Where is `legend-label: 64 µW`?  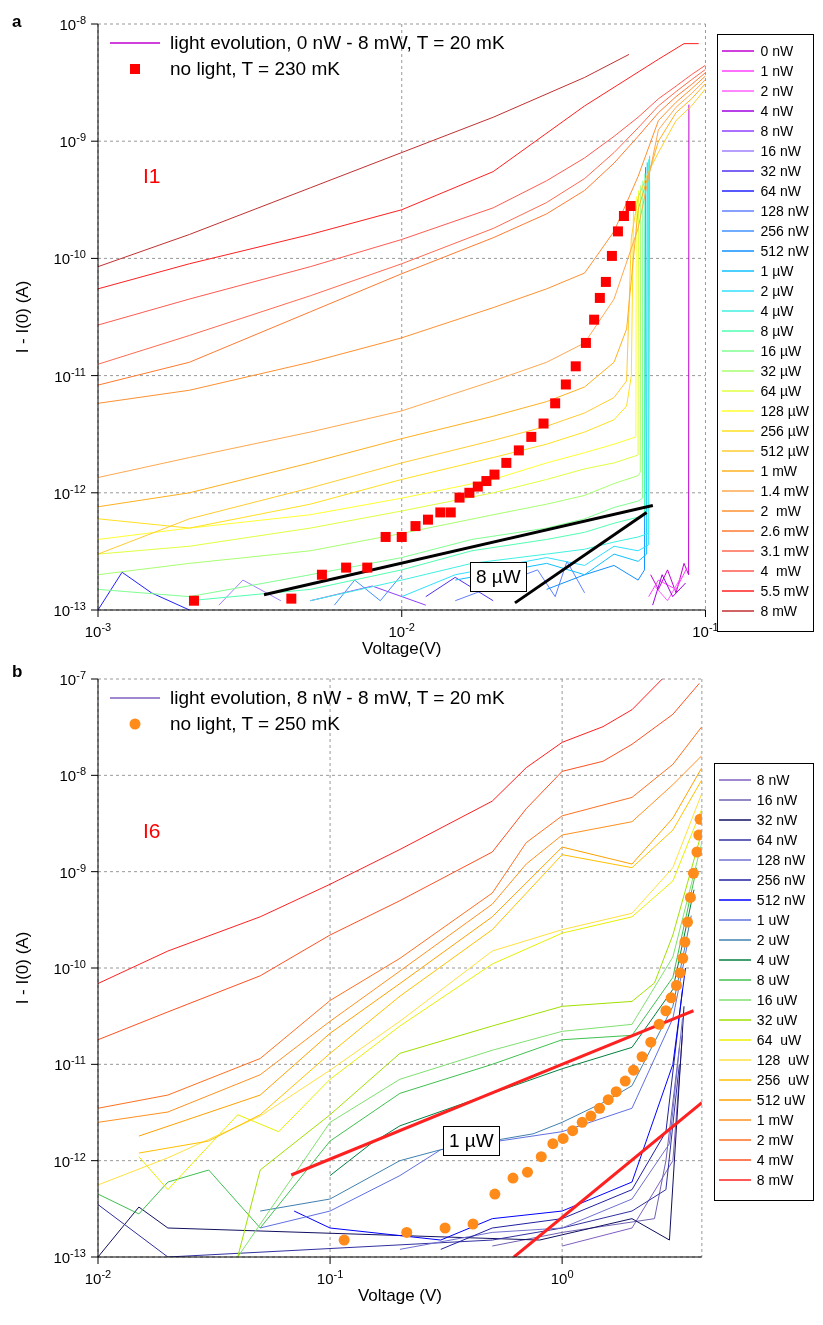 legend-label: 64 µW is located at coordinates (781, 391).